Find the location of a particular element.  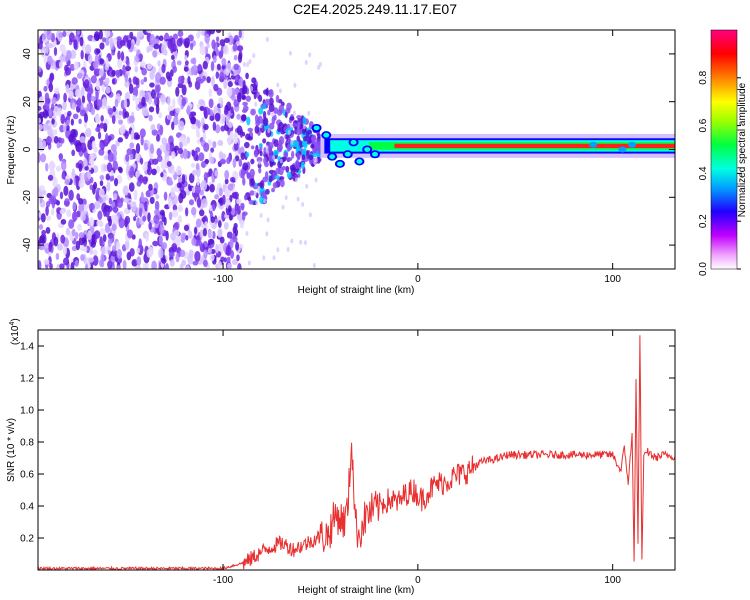

colorbar-tick-label: 0.8 is located at coordinates (703, 77).